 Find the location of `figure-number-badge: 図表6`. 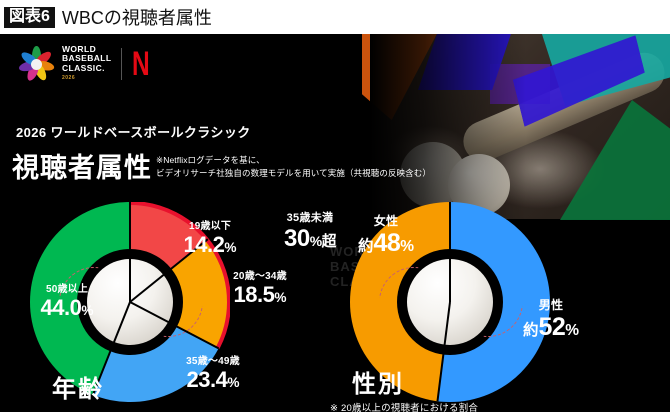

figure-number-badge: 図表6 is located at coordinates (29, 17).